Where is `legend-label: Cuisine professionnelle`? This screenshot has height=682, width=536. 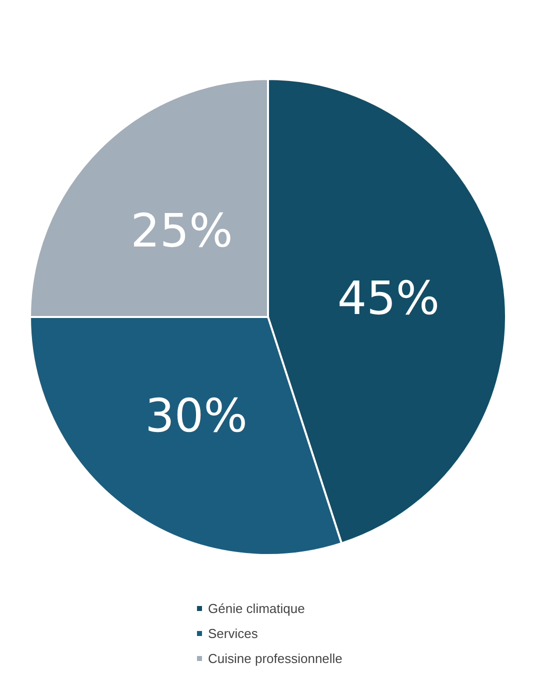 legend-label: Cuisine professionnelle is located at coordinates (275, 658).